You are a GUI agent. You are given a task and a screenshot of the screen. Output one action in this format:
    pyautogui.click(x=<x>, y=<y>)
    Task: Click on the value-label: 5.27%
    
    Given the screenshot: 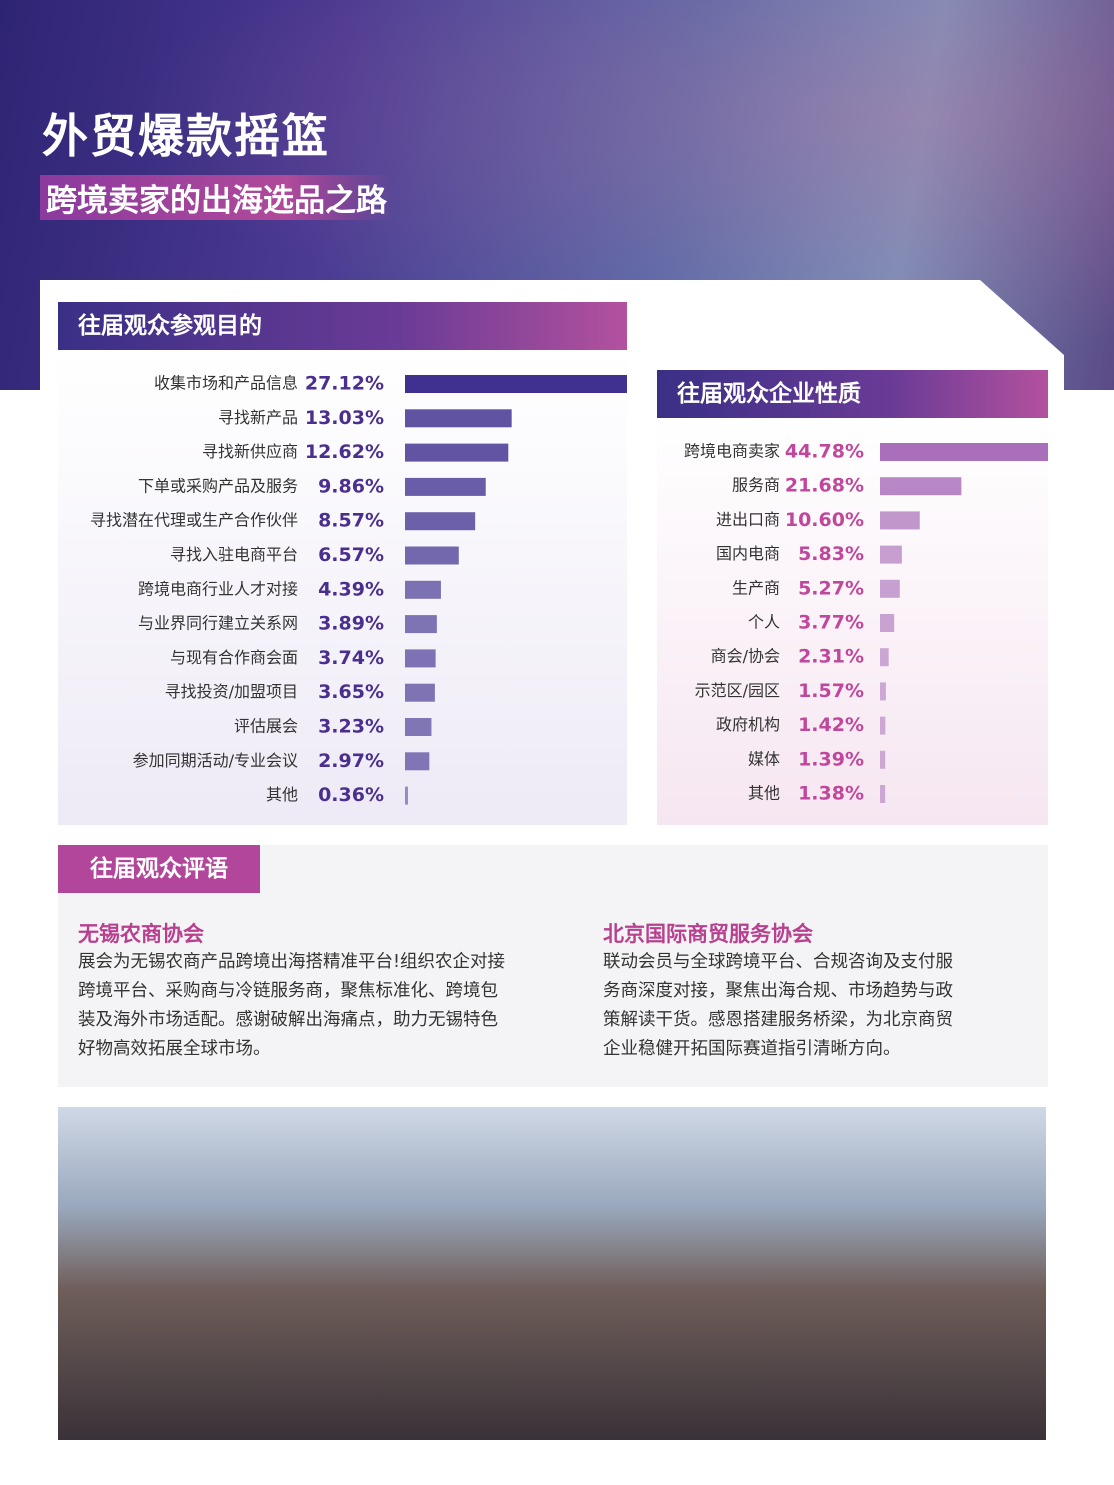 What is the action you would take?
    pyautogui.click(x=831, y=588)
    